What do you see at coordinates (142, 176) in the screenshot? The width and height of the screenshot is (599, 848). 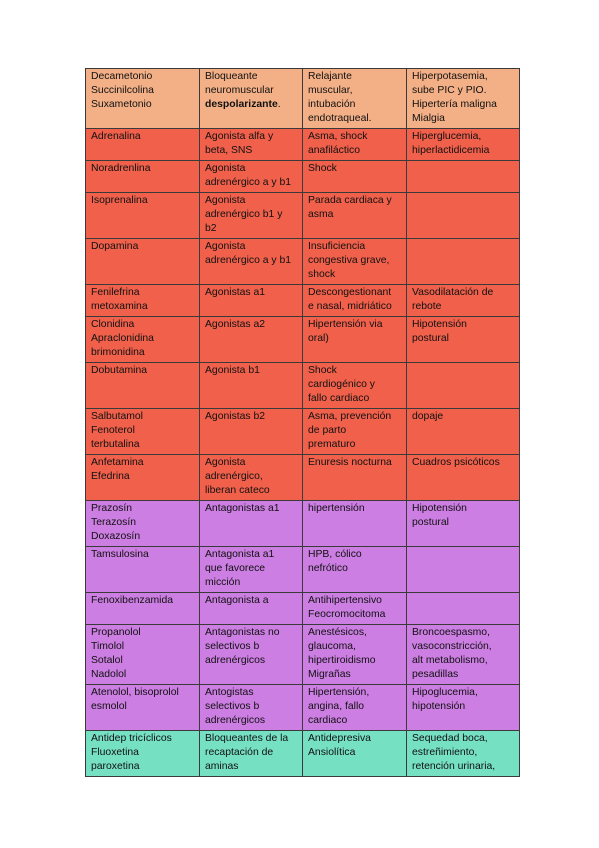 I see `drug-name-cell: Noradrenlina` at bounding box center [142, 176].